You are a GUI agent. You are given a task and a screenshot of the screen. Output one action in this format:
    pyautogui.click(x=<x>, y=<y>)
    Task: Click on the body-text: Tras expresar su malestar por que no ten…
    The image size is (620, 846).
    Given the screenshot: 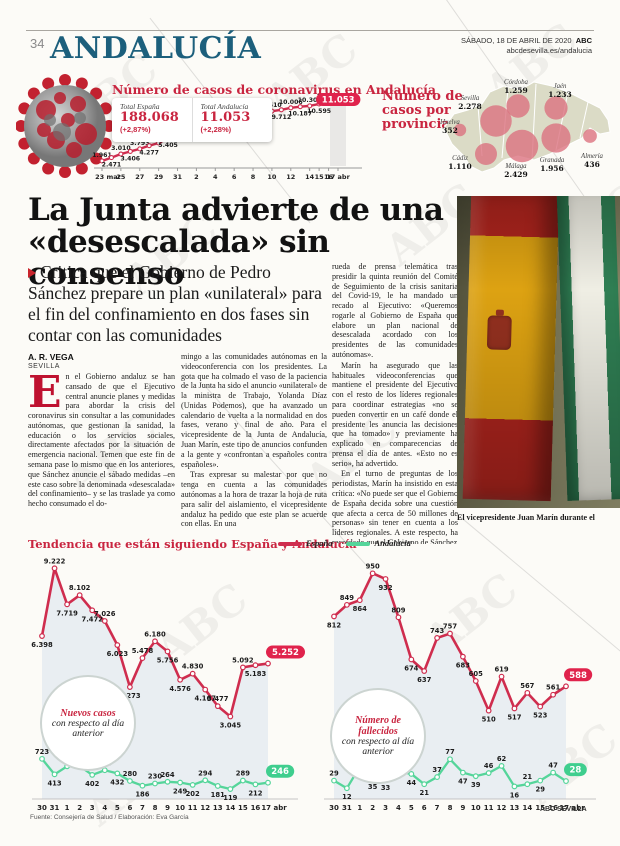 What is the action you would take?
    pyautogui.click(x=254, y=499)
    